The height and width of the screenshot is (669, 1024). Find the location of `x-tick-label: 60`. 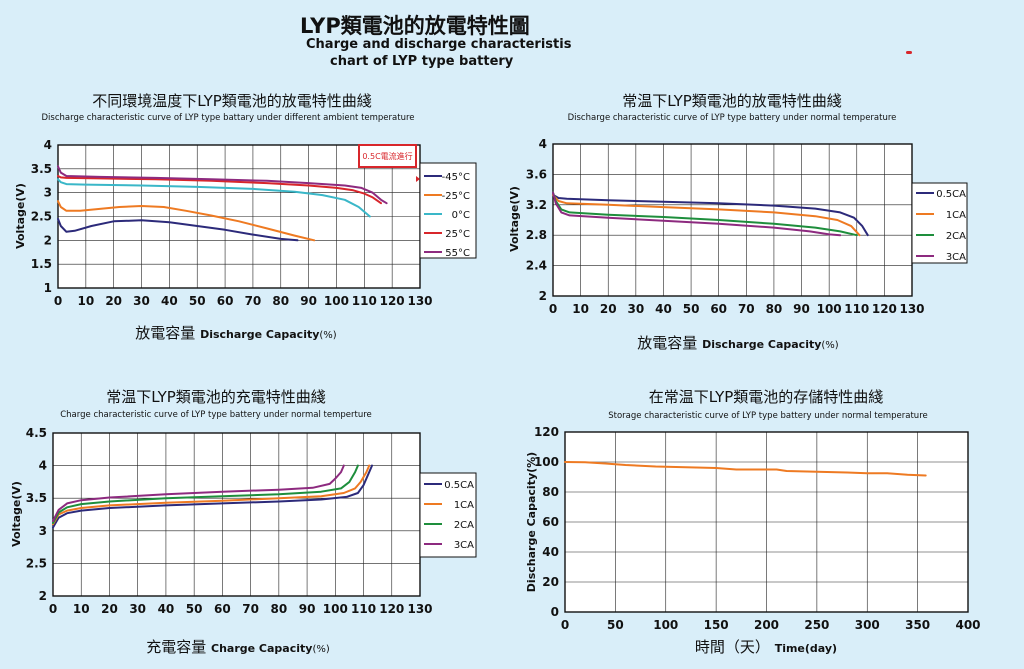

x-tick-label: 60 is located at coordinates (222, 609).